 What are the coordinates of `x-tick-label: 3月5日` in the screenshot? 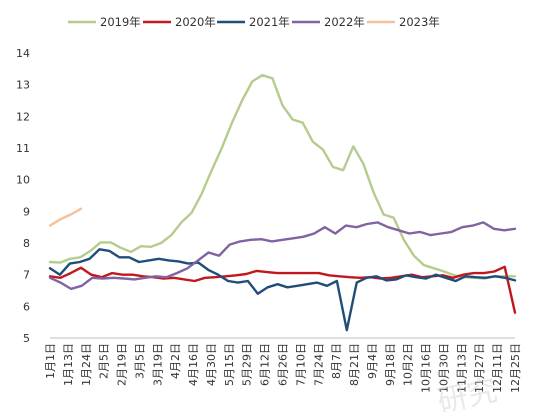 It's located at (139, 361).